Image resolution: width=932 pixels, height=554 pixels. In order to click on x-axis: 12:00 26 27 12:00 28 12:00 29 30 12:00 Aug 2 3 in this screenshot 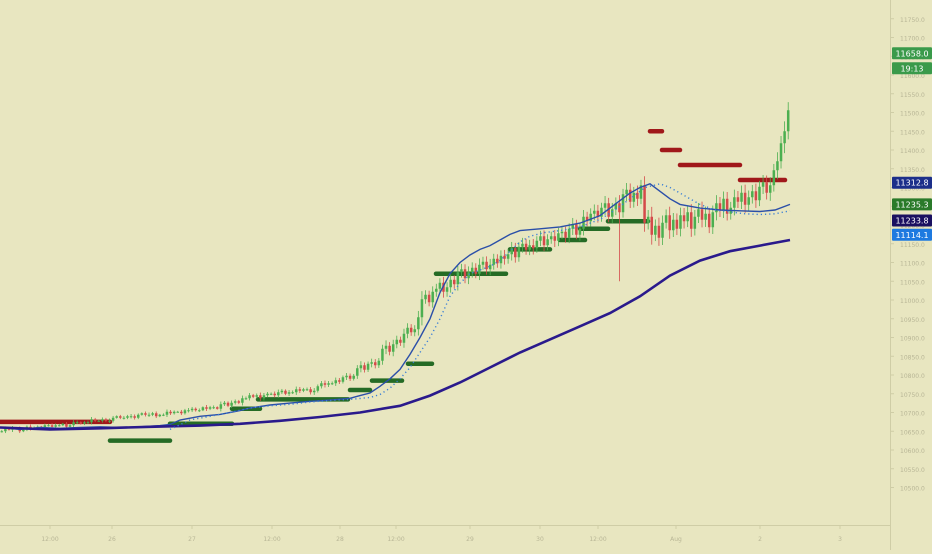, I will do `click(445, 534)`.